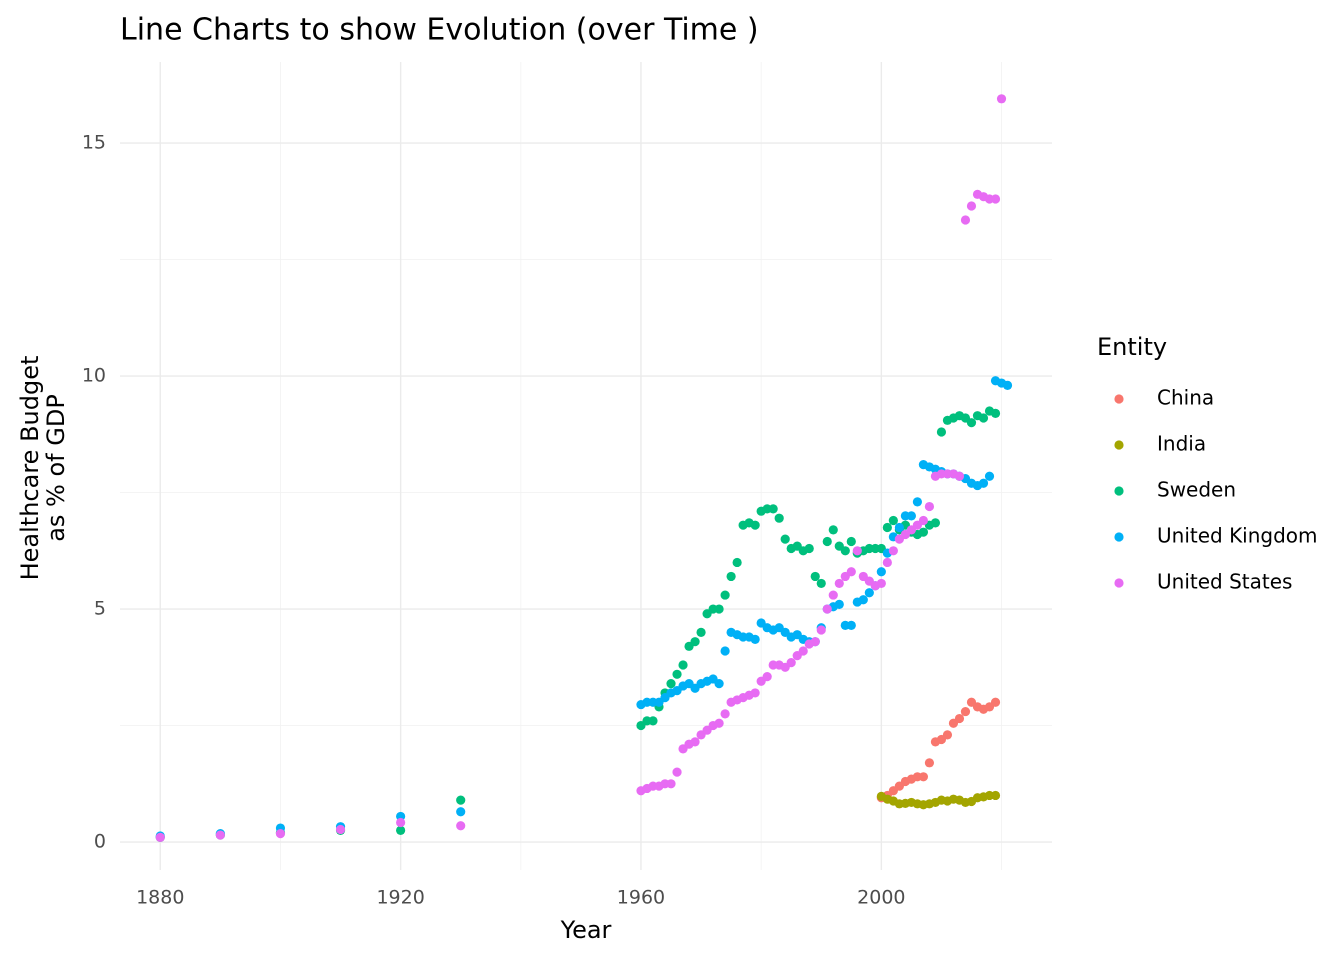 The height and width of the screenshot is (960, 1344). Describe the element at coordinates (160, 898) in the screenshot. I see `x-tick-label: 1880` at that location.